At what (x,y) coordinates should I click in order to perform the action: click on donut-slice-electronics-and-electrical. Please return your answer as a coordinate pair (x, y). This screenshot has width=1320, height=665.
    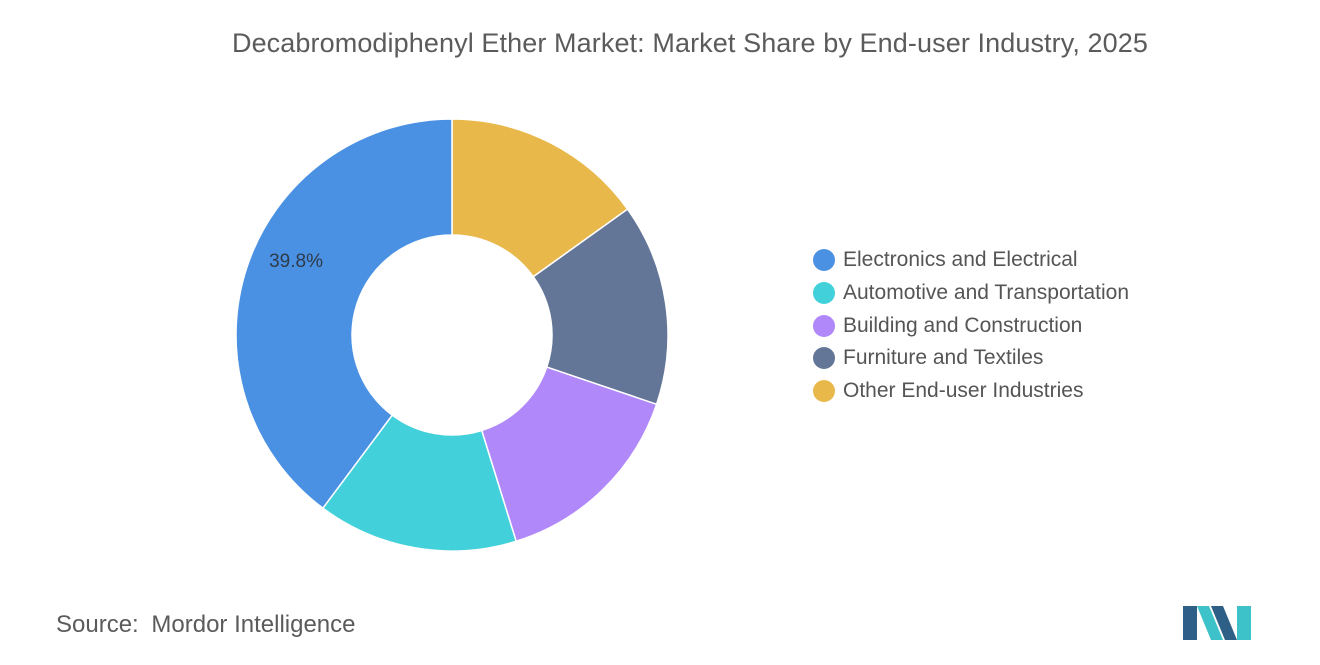
    Looking at the image, I should click on (344, 314).